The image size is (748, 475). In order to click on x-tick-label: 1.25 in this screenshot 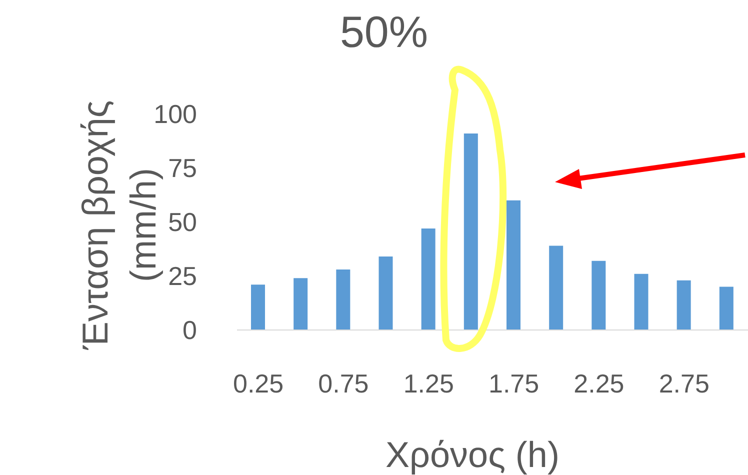, I will do `click(428, 383)`.